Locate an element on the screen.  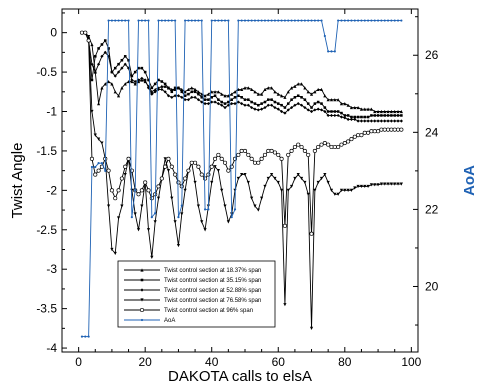
x-tick-label: 80 is located at coordinates (345, 362).